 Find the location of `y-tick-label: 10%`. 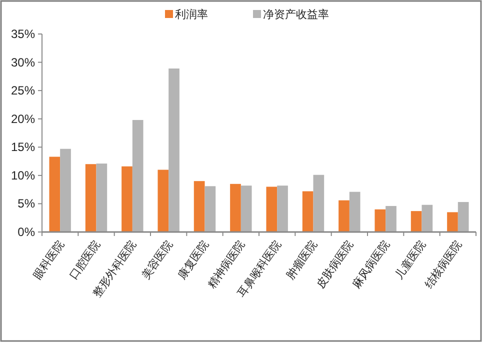

y-tick-label: 10% is located at coordinates (23, 175).